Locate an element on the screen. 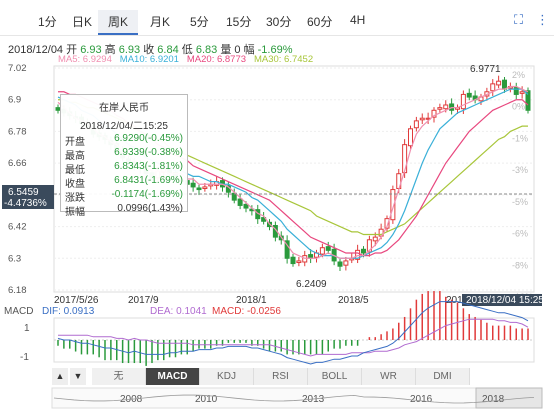 Image resolution: width=554 pixels, height=414 pixels. tooltip-key: 开盘 is located at coordinates (75, 142).